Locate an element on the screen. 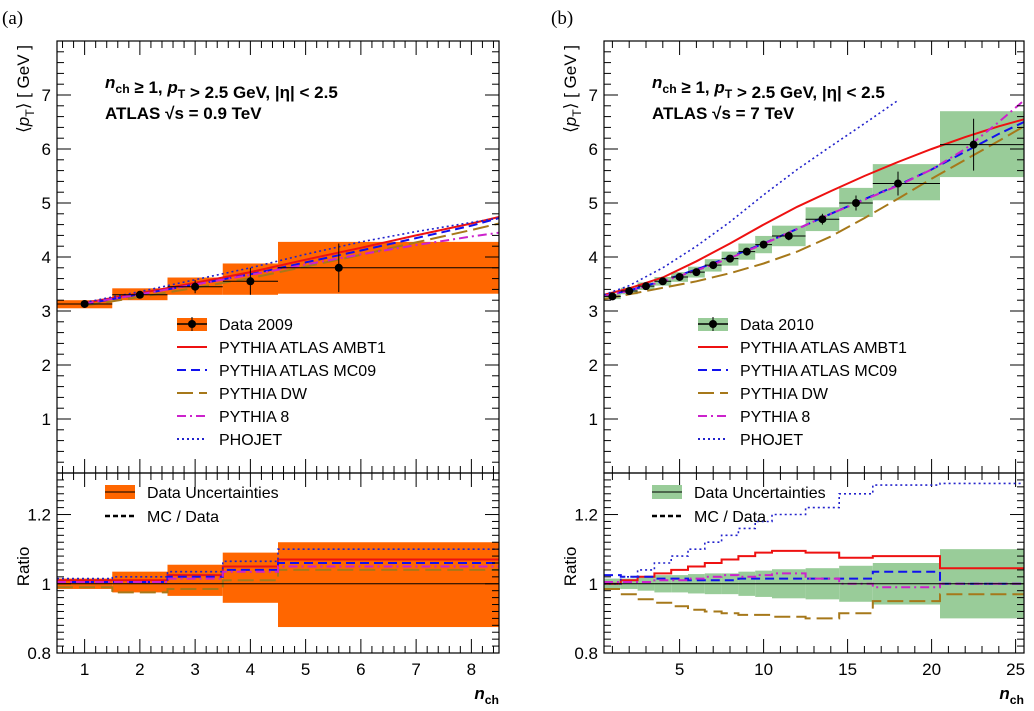 The width and height of the screenshot is (1034, 711). x-tick-label: 25 is located at coordinates (1015, 669).